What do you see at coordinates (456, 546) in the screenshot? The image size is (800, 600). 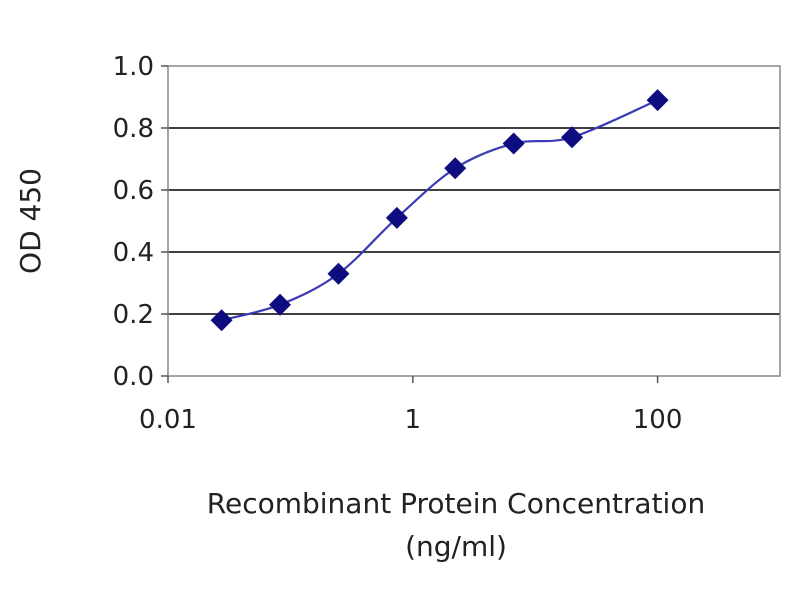 I see `x-axis-unit: (ng/ml)` at bounding box center [456, 546].